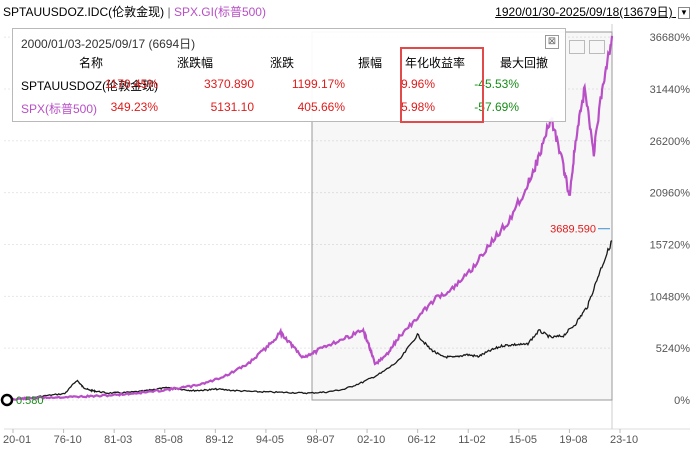 The width and height of the screenshot is (693, 449). What do you see at coordinates (228, 84) in the screenshot?
I see `row-change: 3370.890` at bounding box center [228, 84].